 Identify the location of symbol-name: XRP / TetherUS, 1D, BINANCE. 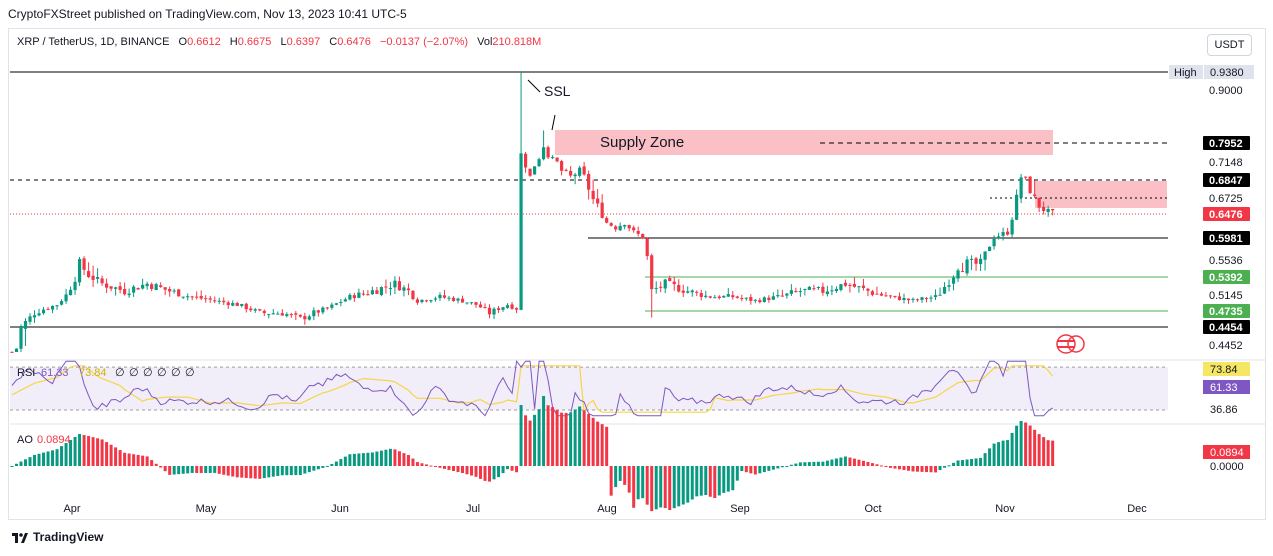
(93, 42).